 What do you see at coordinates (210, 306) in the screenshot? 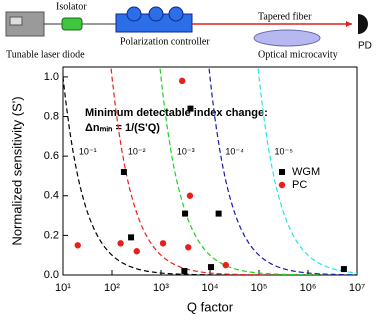
I see `x-axis-label: Q factor` at bounding box center [210, 306].